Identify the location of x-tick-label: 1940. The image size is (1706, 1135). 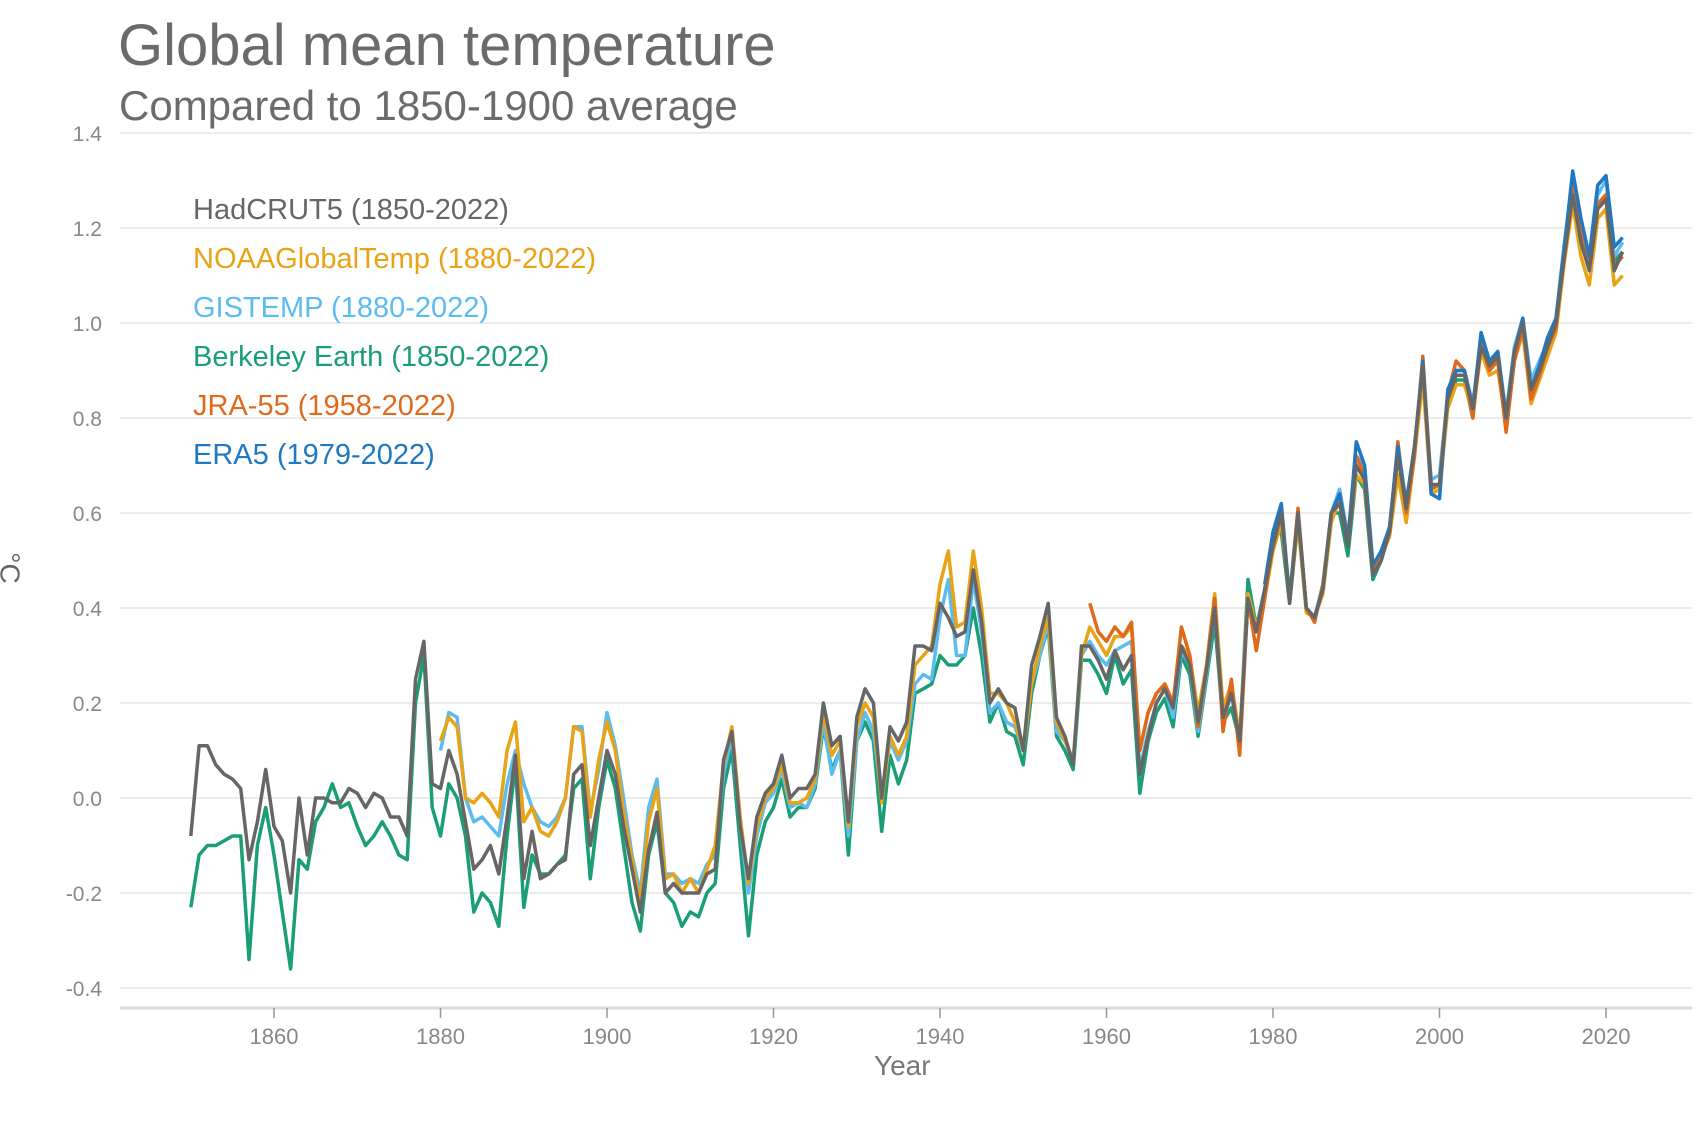
(940, 1036).